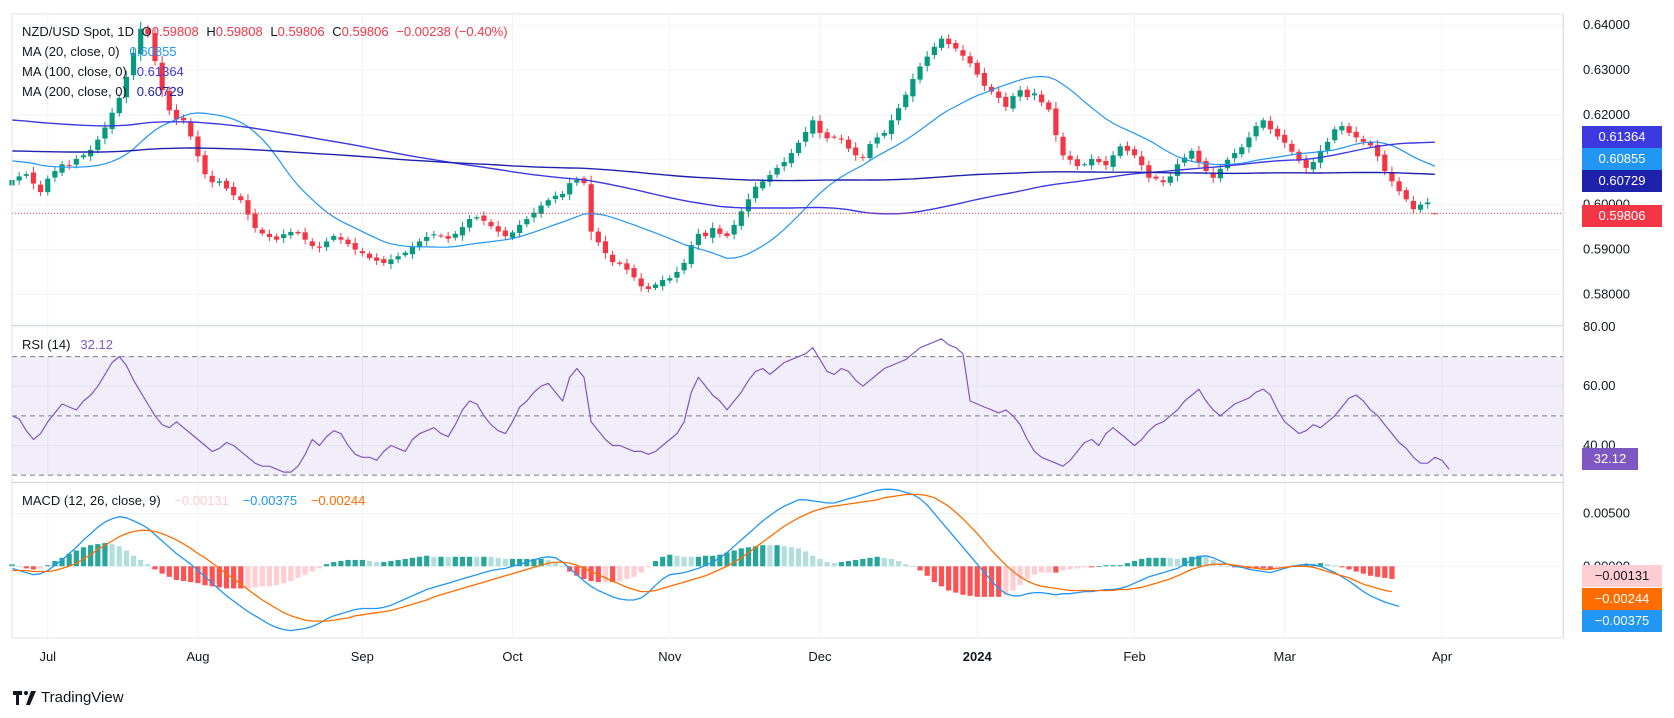 Image resolution: width=1674 pixels, height=718 pixels. Describe the element at coordinates (1606, 24) in the screenshot. I see `price-axis-label: 0.64000` at that location.